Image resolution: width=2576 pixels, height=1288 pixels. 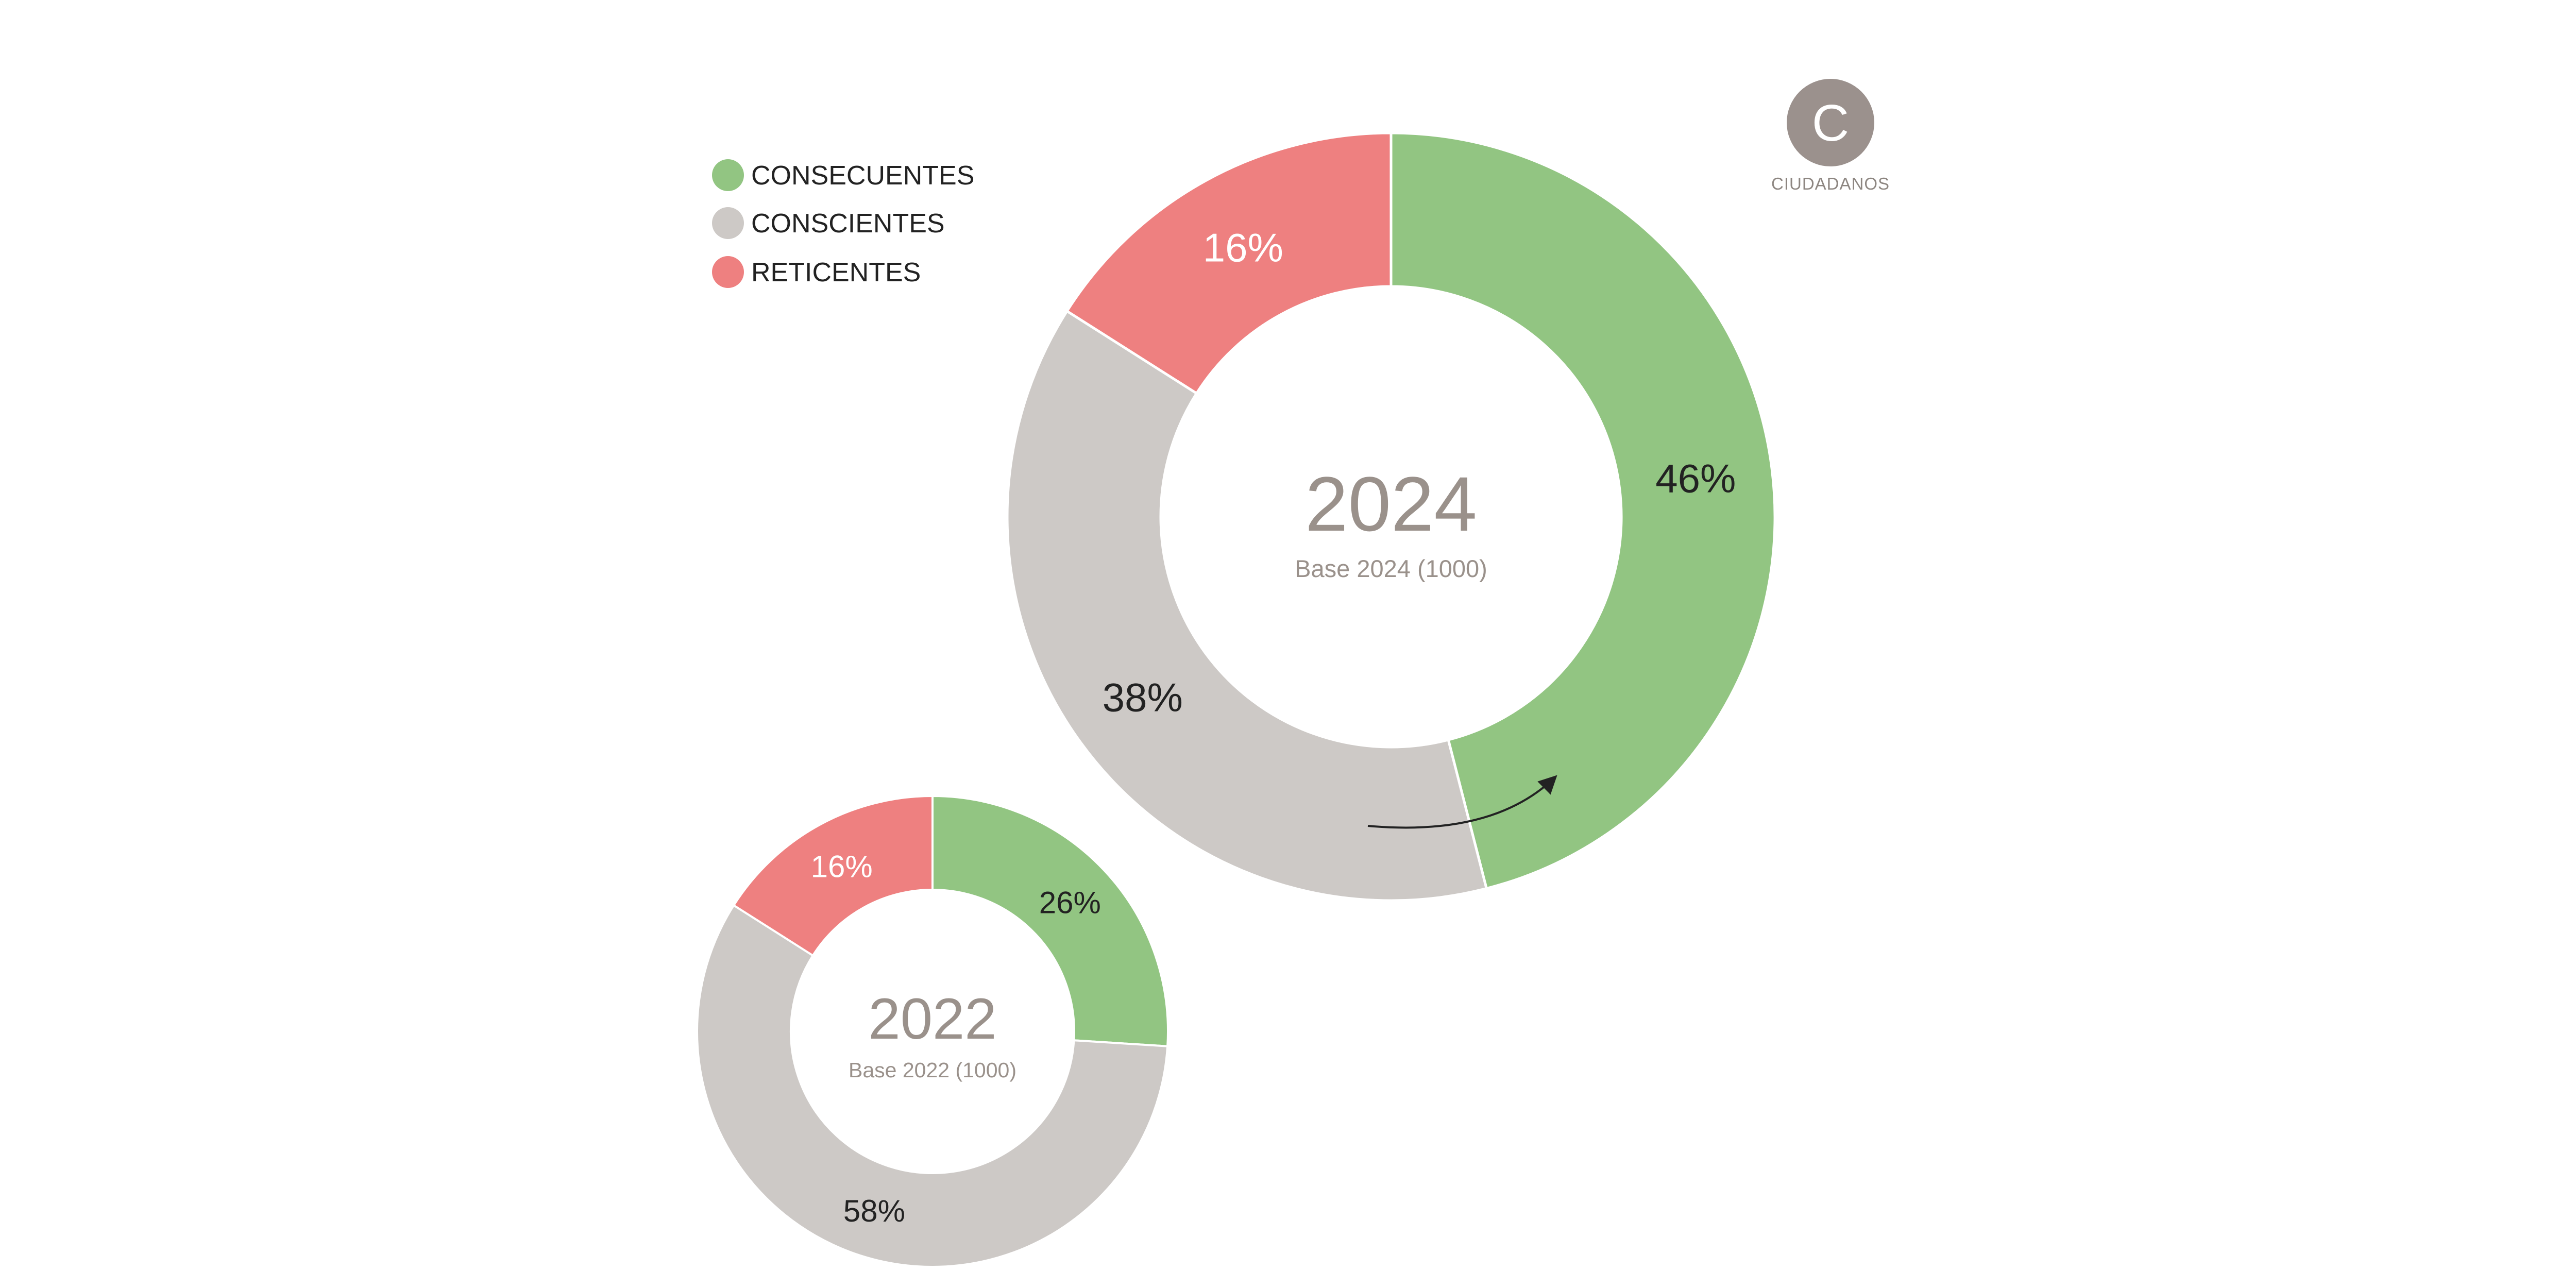 I want to click on badge-caption: CIUDADANOS, so click(x=1830, y=183).